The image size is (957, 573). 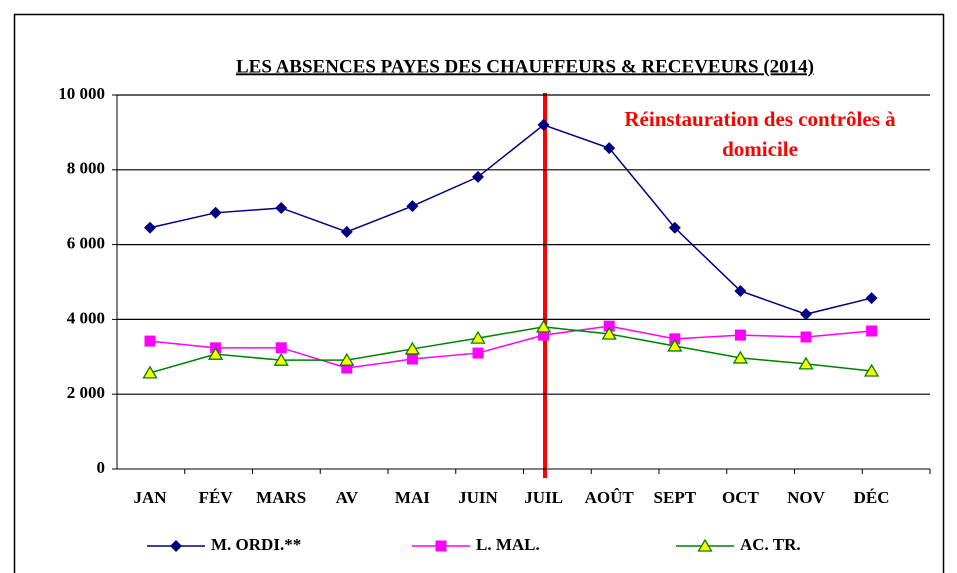 What do you see at coordinates (508, 544) in the screenshot?
I see `legend-label: L. MAL.` at bounding box center [508, 544].